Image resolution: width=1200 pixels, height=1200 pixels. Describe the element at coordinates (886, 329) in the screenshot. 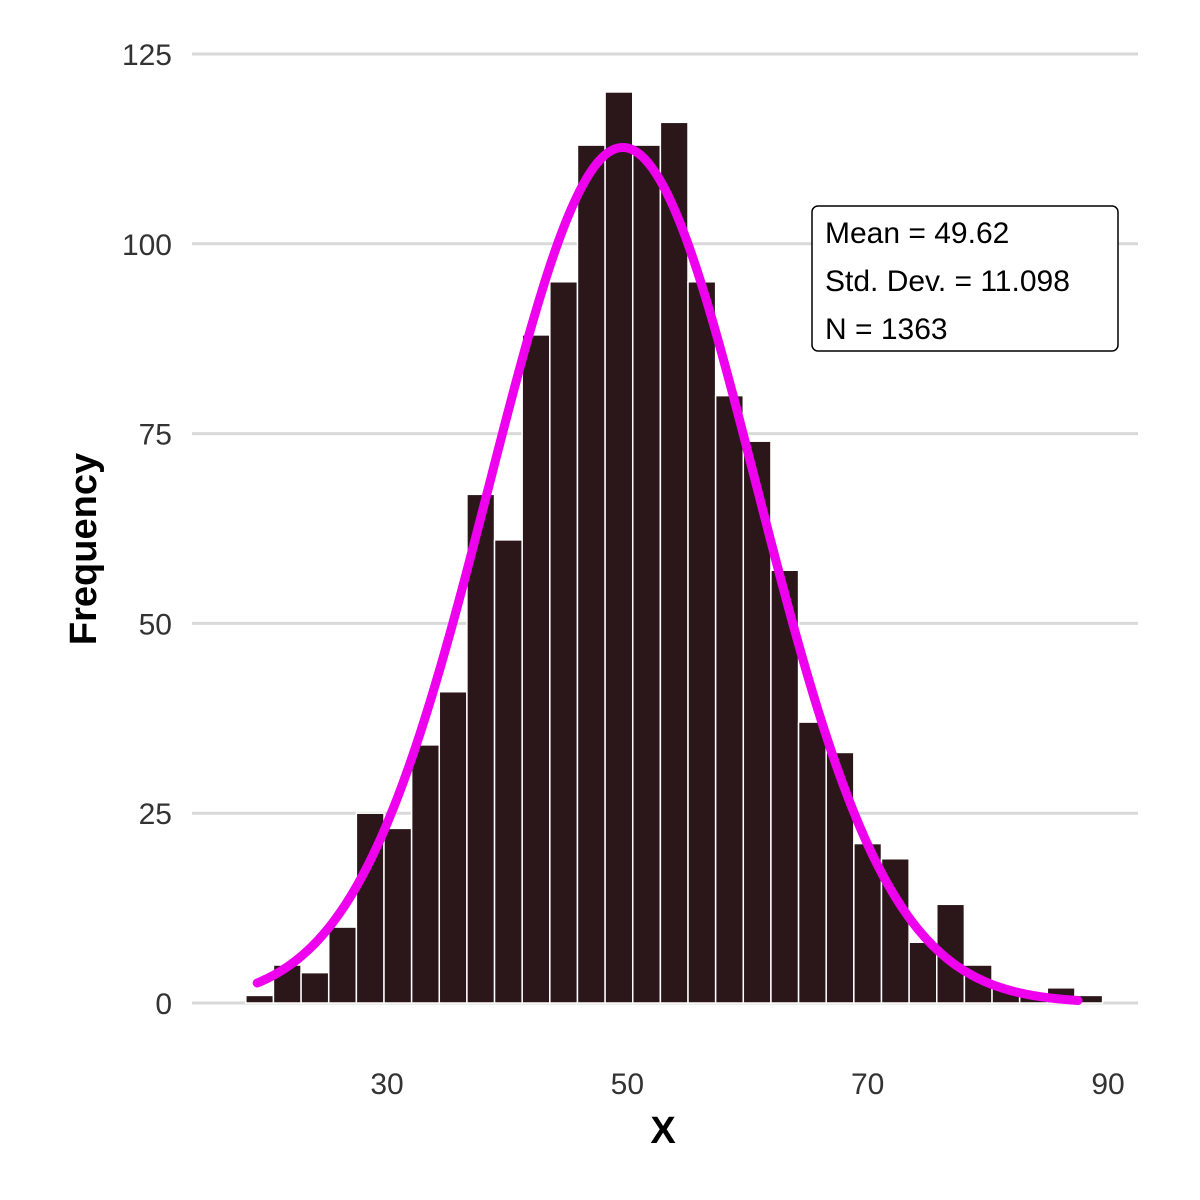

I see `n-label: N = 1363` at that location.